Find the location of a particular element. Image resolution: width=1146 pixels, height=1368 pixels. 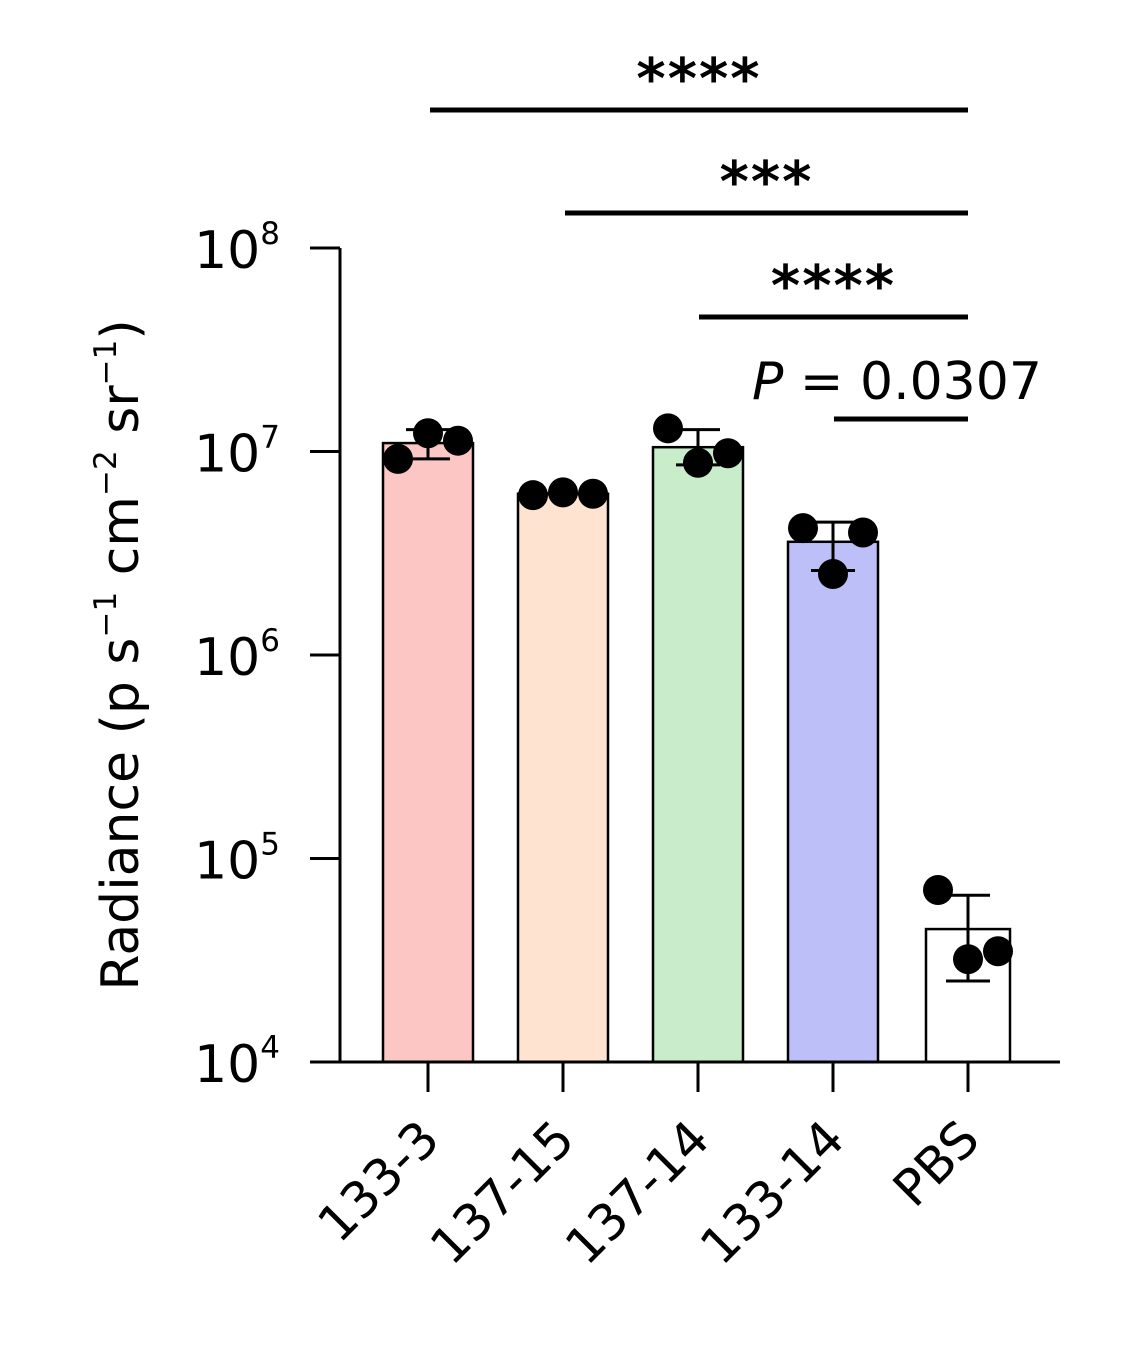

significance-label-4: P = 0.0307 is located at coordinates (897, 382).